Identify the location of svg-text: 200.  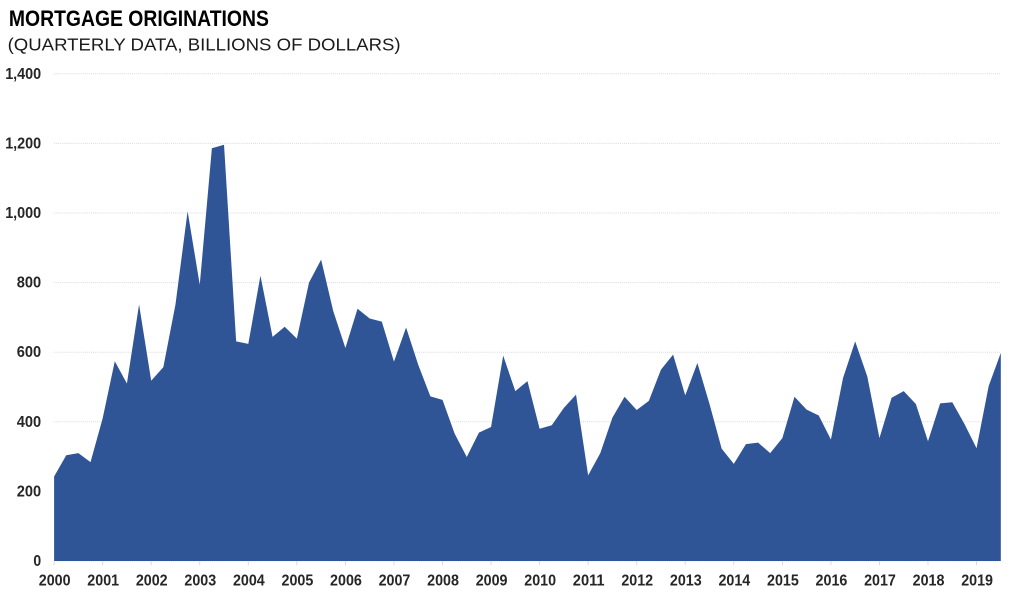
(29, 491).